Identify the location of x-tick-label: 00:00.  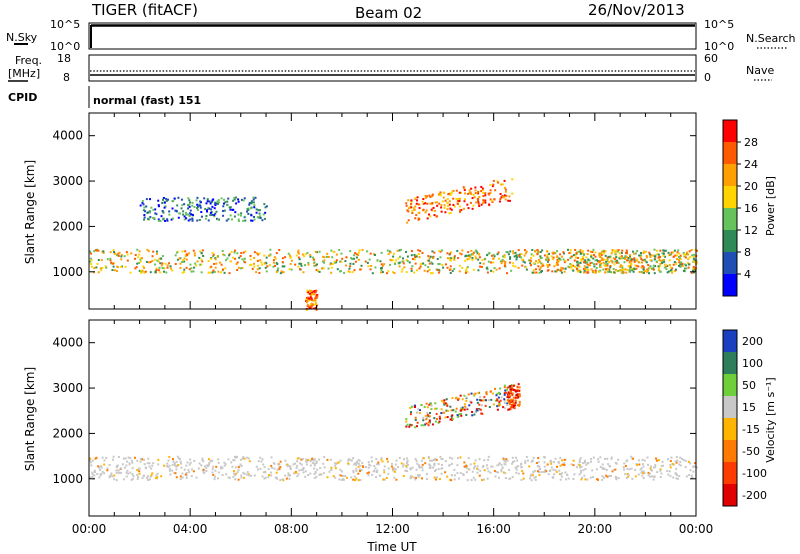
(696, 529).